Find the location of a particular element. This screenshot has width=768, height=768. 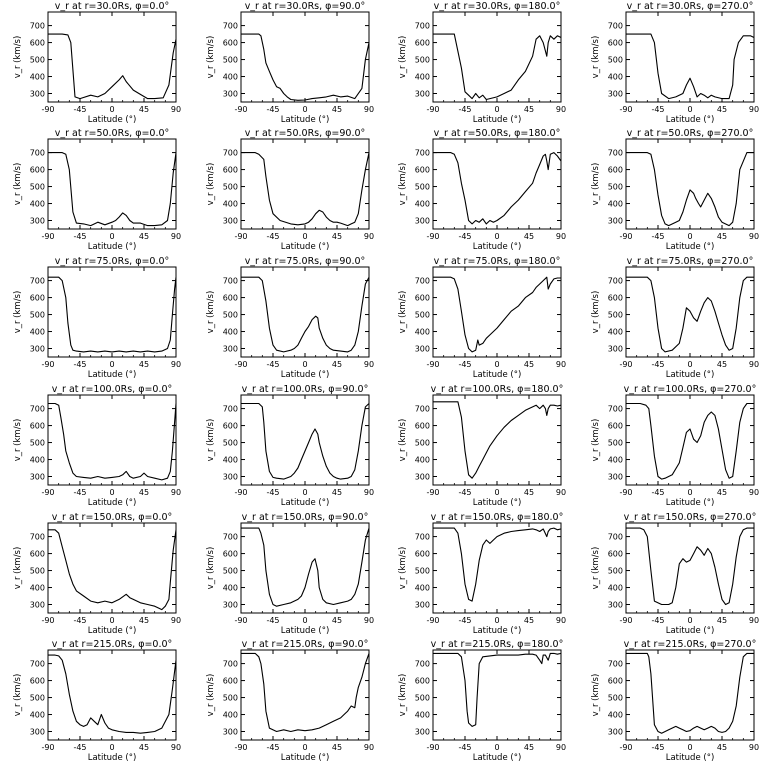

chart-title: v_r at r=75.0Rs, φ=0.0° is located at coordinates (112, 261).